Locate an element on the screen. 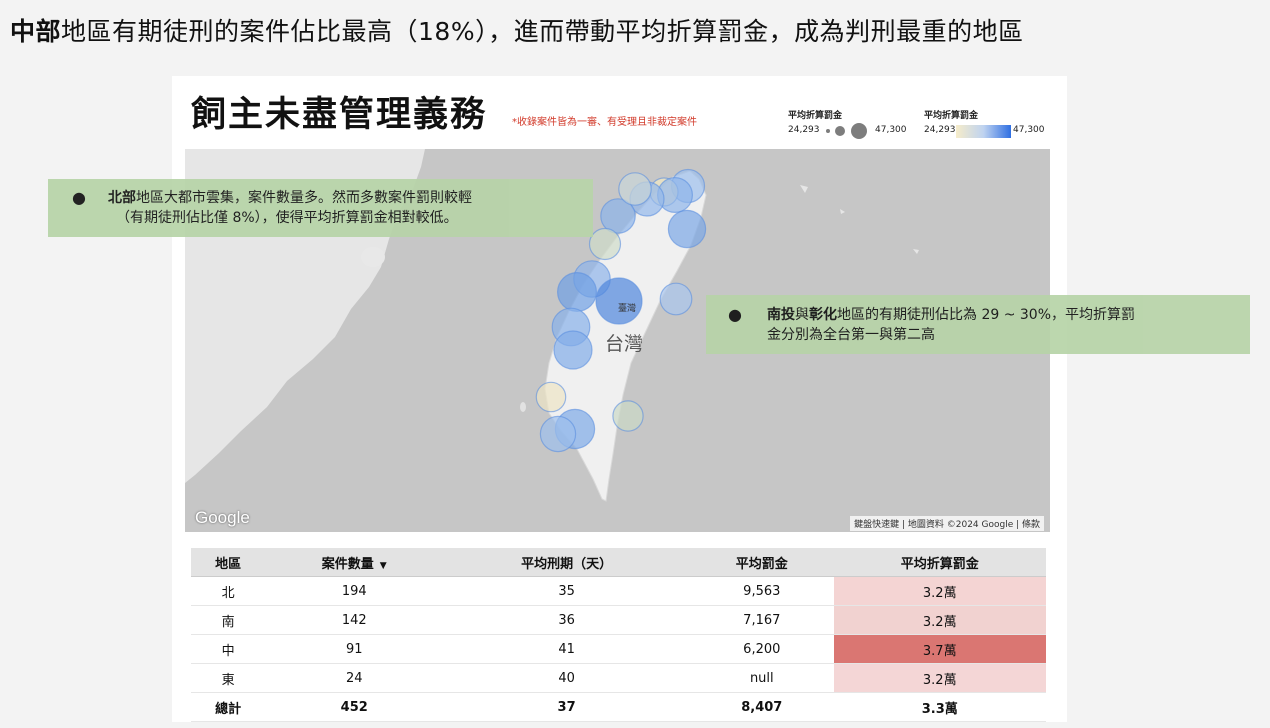 The width and height of the screenshot is (1270, 728). color-legend-row: 24,293 47,300 is located at coordinates (984, 132).